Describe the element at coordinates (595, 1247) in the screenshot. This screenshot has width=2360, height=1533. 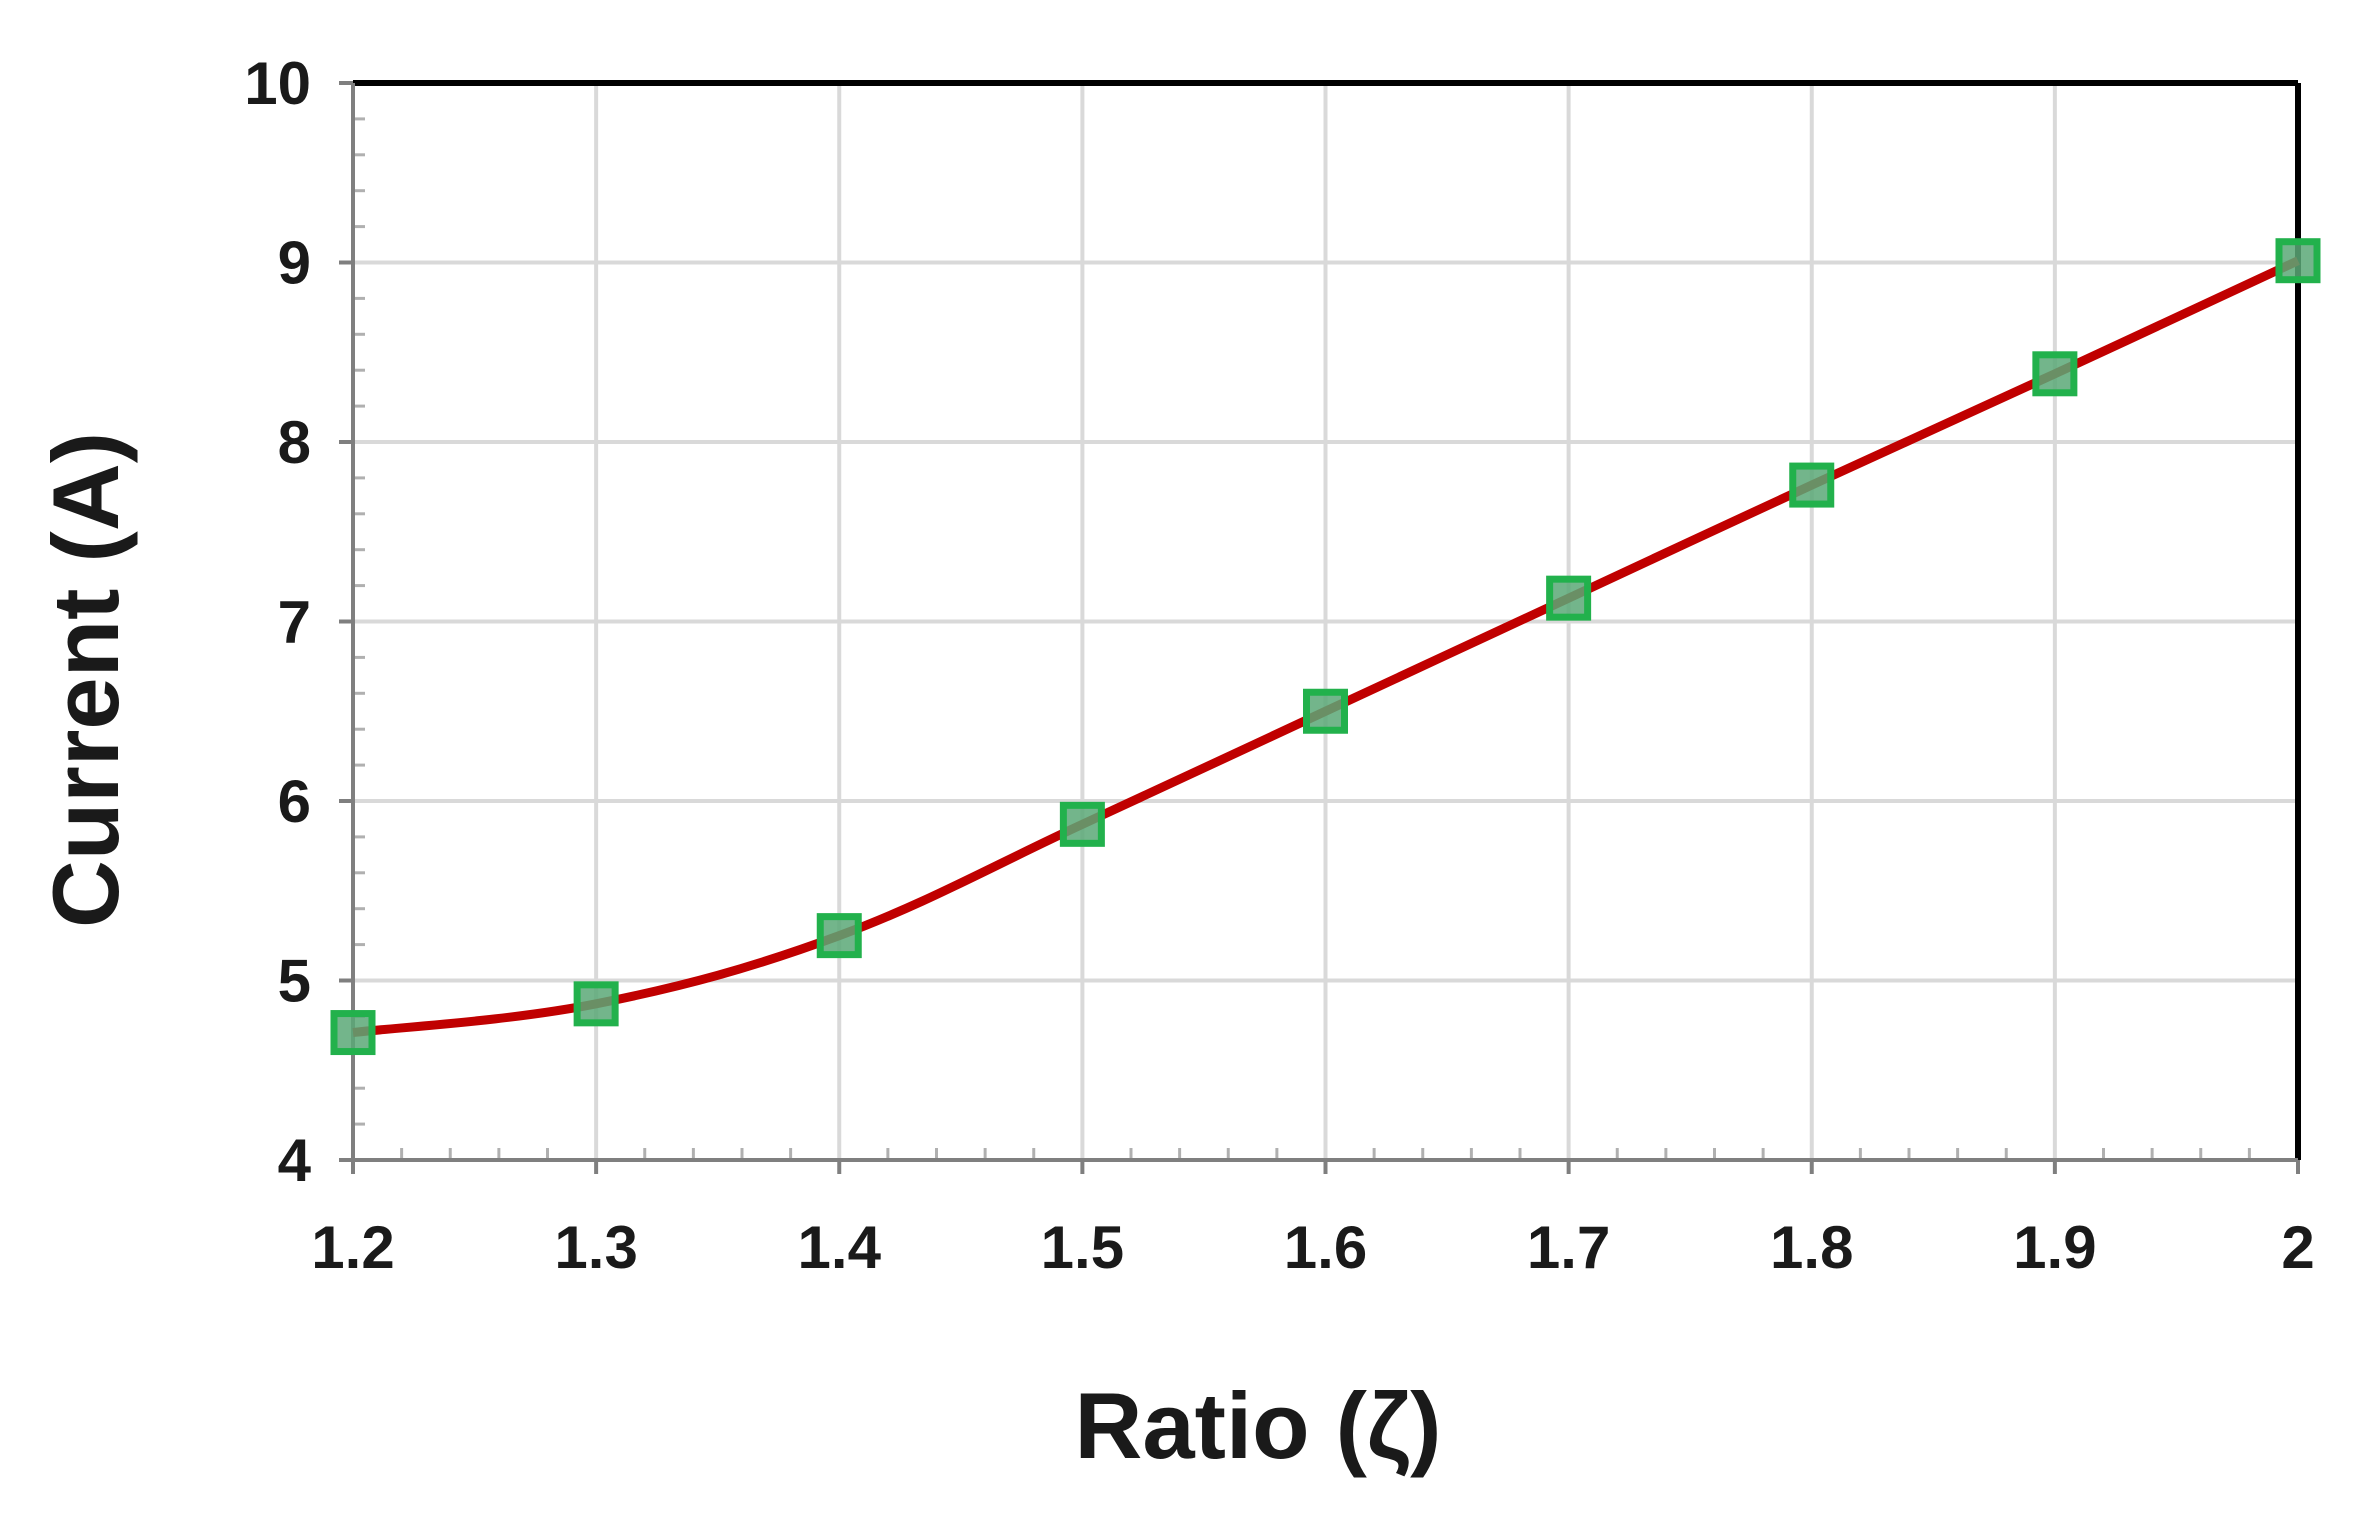
I see `x-tick-label: 1.3` at that location.